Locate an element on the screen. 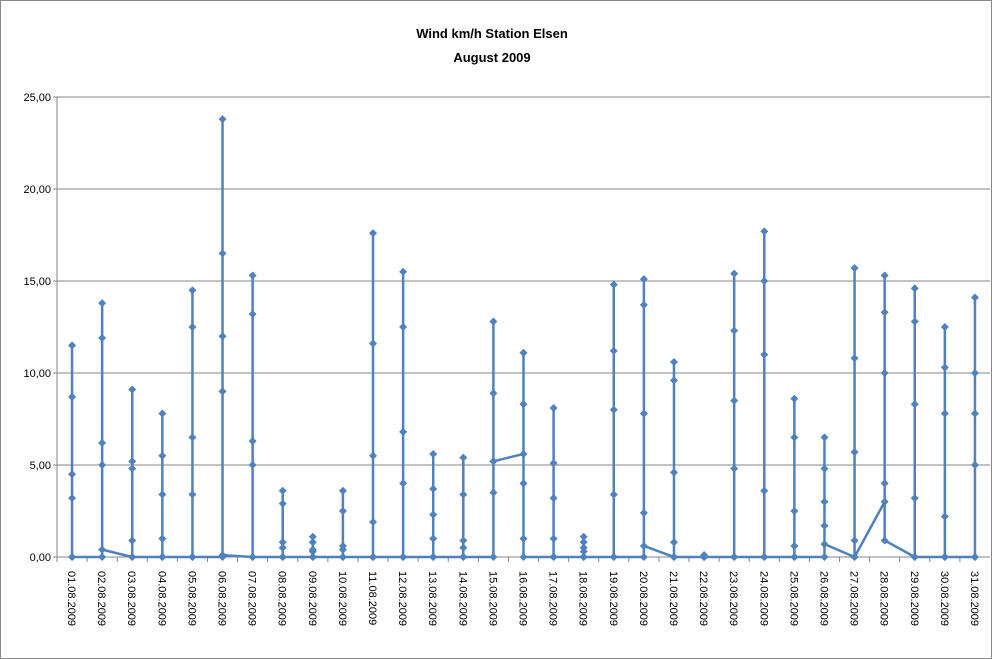 The image size is (992, 659). x-tick-label: 07.08.2009 is located at coordinates (252, 598).